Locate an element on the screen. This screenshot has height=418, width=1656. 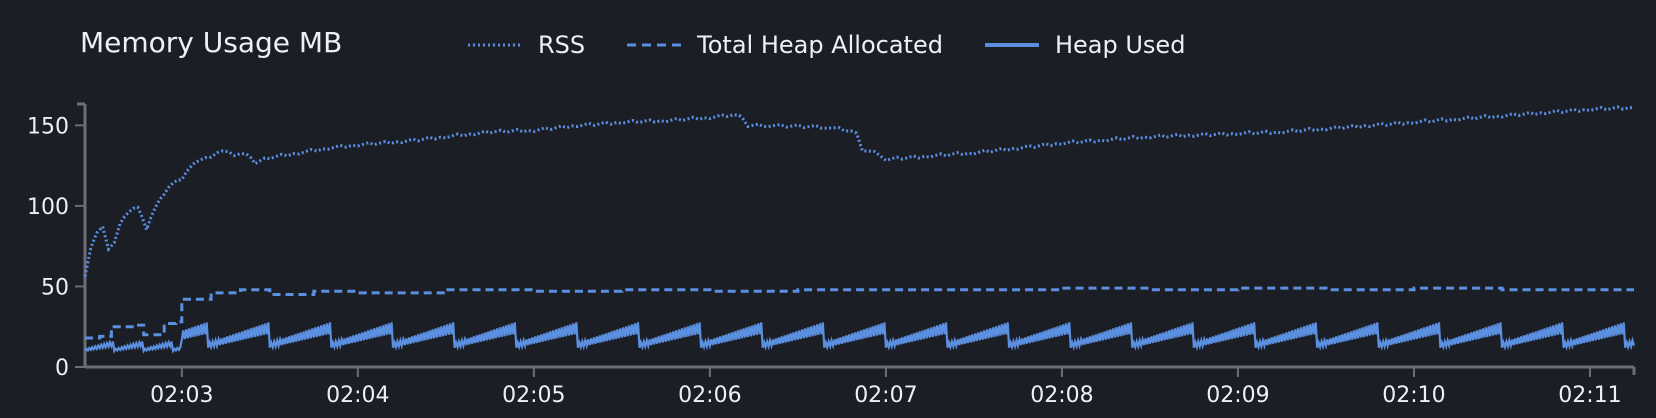
x-tick-label: 02:07 is located at coordinates (885, 395).